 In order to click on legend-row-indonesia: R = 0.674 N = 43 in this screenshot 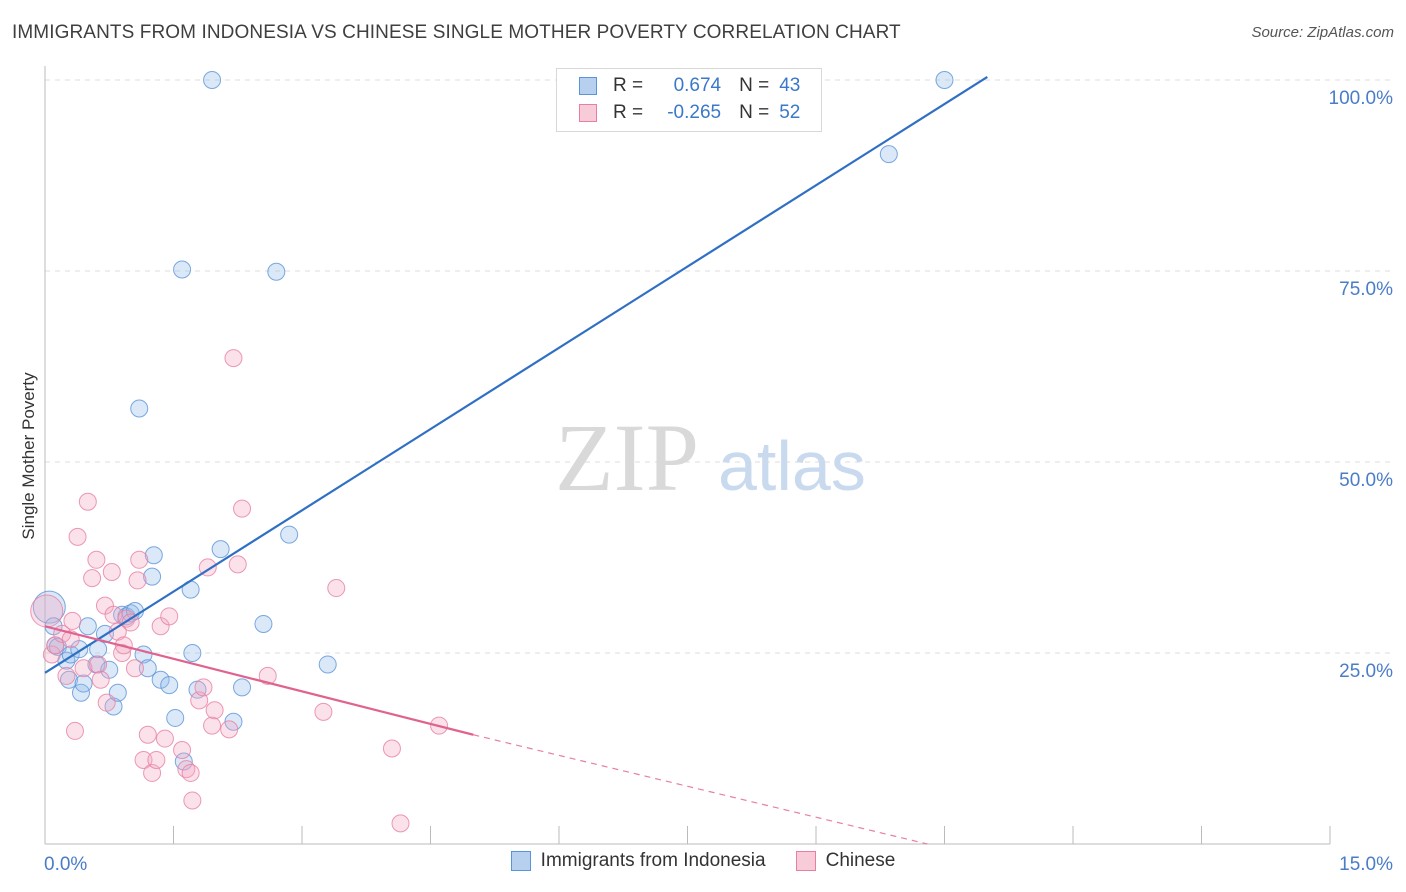, I will do `click(689, 86)`.